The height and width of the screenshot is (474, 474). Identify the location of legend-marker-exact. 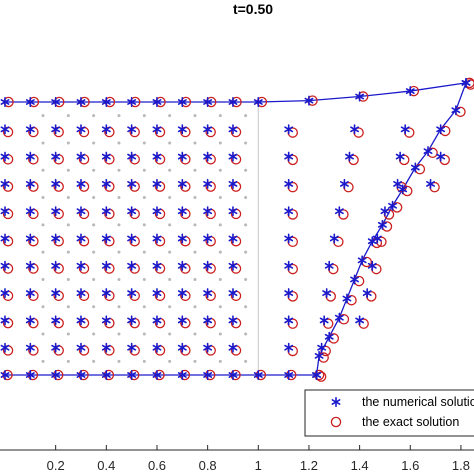
(336, 422).